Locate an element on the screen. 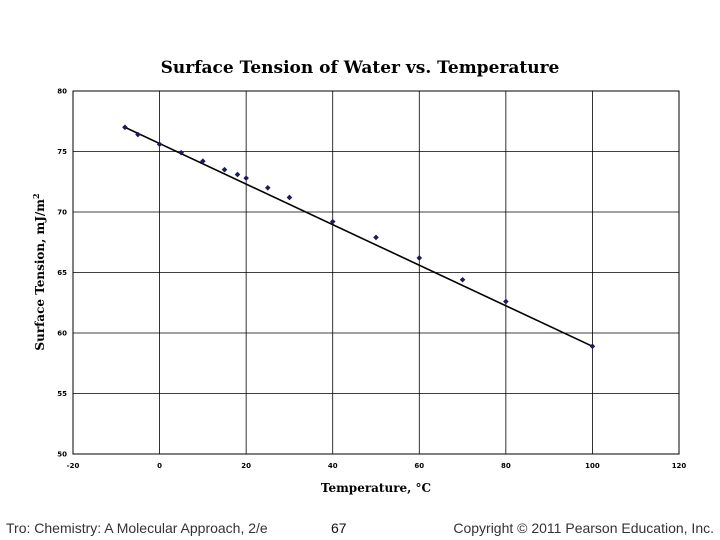 The width and height of the screenshot is (720, 540). y-tick-label: 60 is located at coordinates (62, 334).